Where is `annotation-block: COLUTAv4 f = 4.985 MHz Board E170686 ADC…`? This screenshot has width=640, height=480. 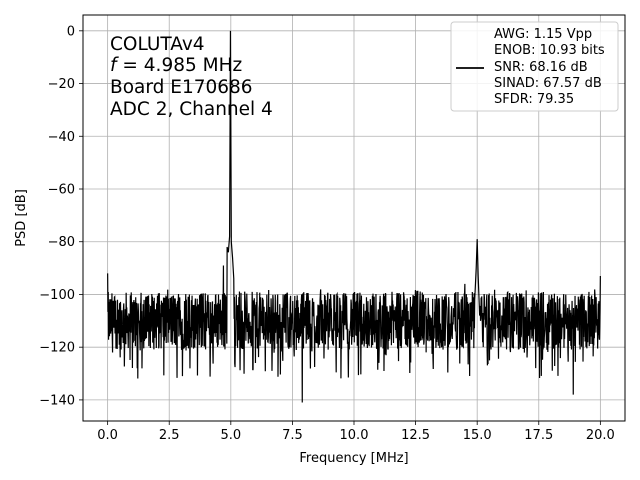
annotation-block: COLUTAv4 f = 4.985 MHz Board E170686 ADC… is located at coordinates (191, 77).